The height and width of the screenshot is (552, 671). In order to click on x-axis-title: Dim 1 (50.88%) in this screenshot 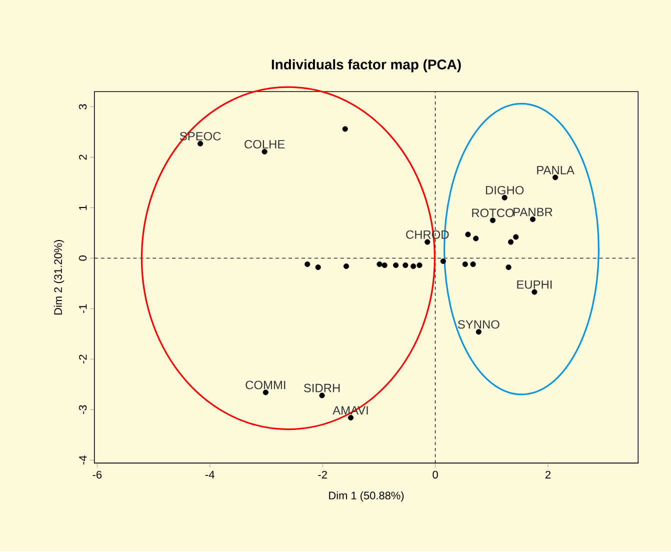, I will do `click(366, 497)`.